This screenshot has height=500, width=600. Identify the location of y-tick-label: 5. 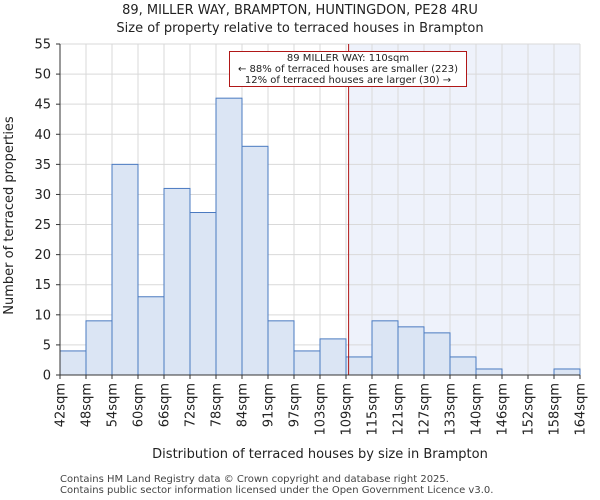
(47, 345).